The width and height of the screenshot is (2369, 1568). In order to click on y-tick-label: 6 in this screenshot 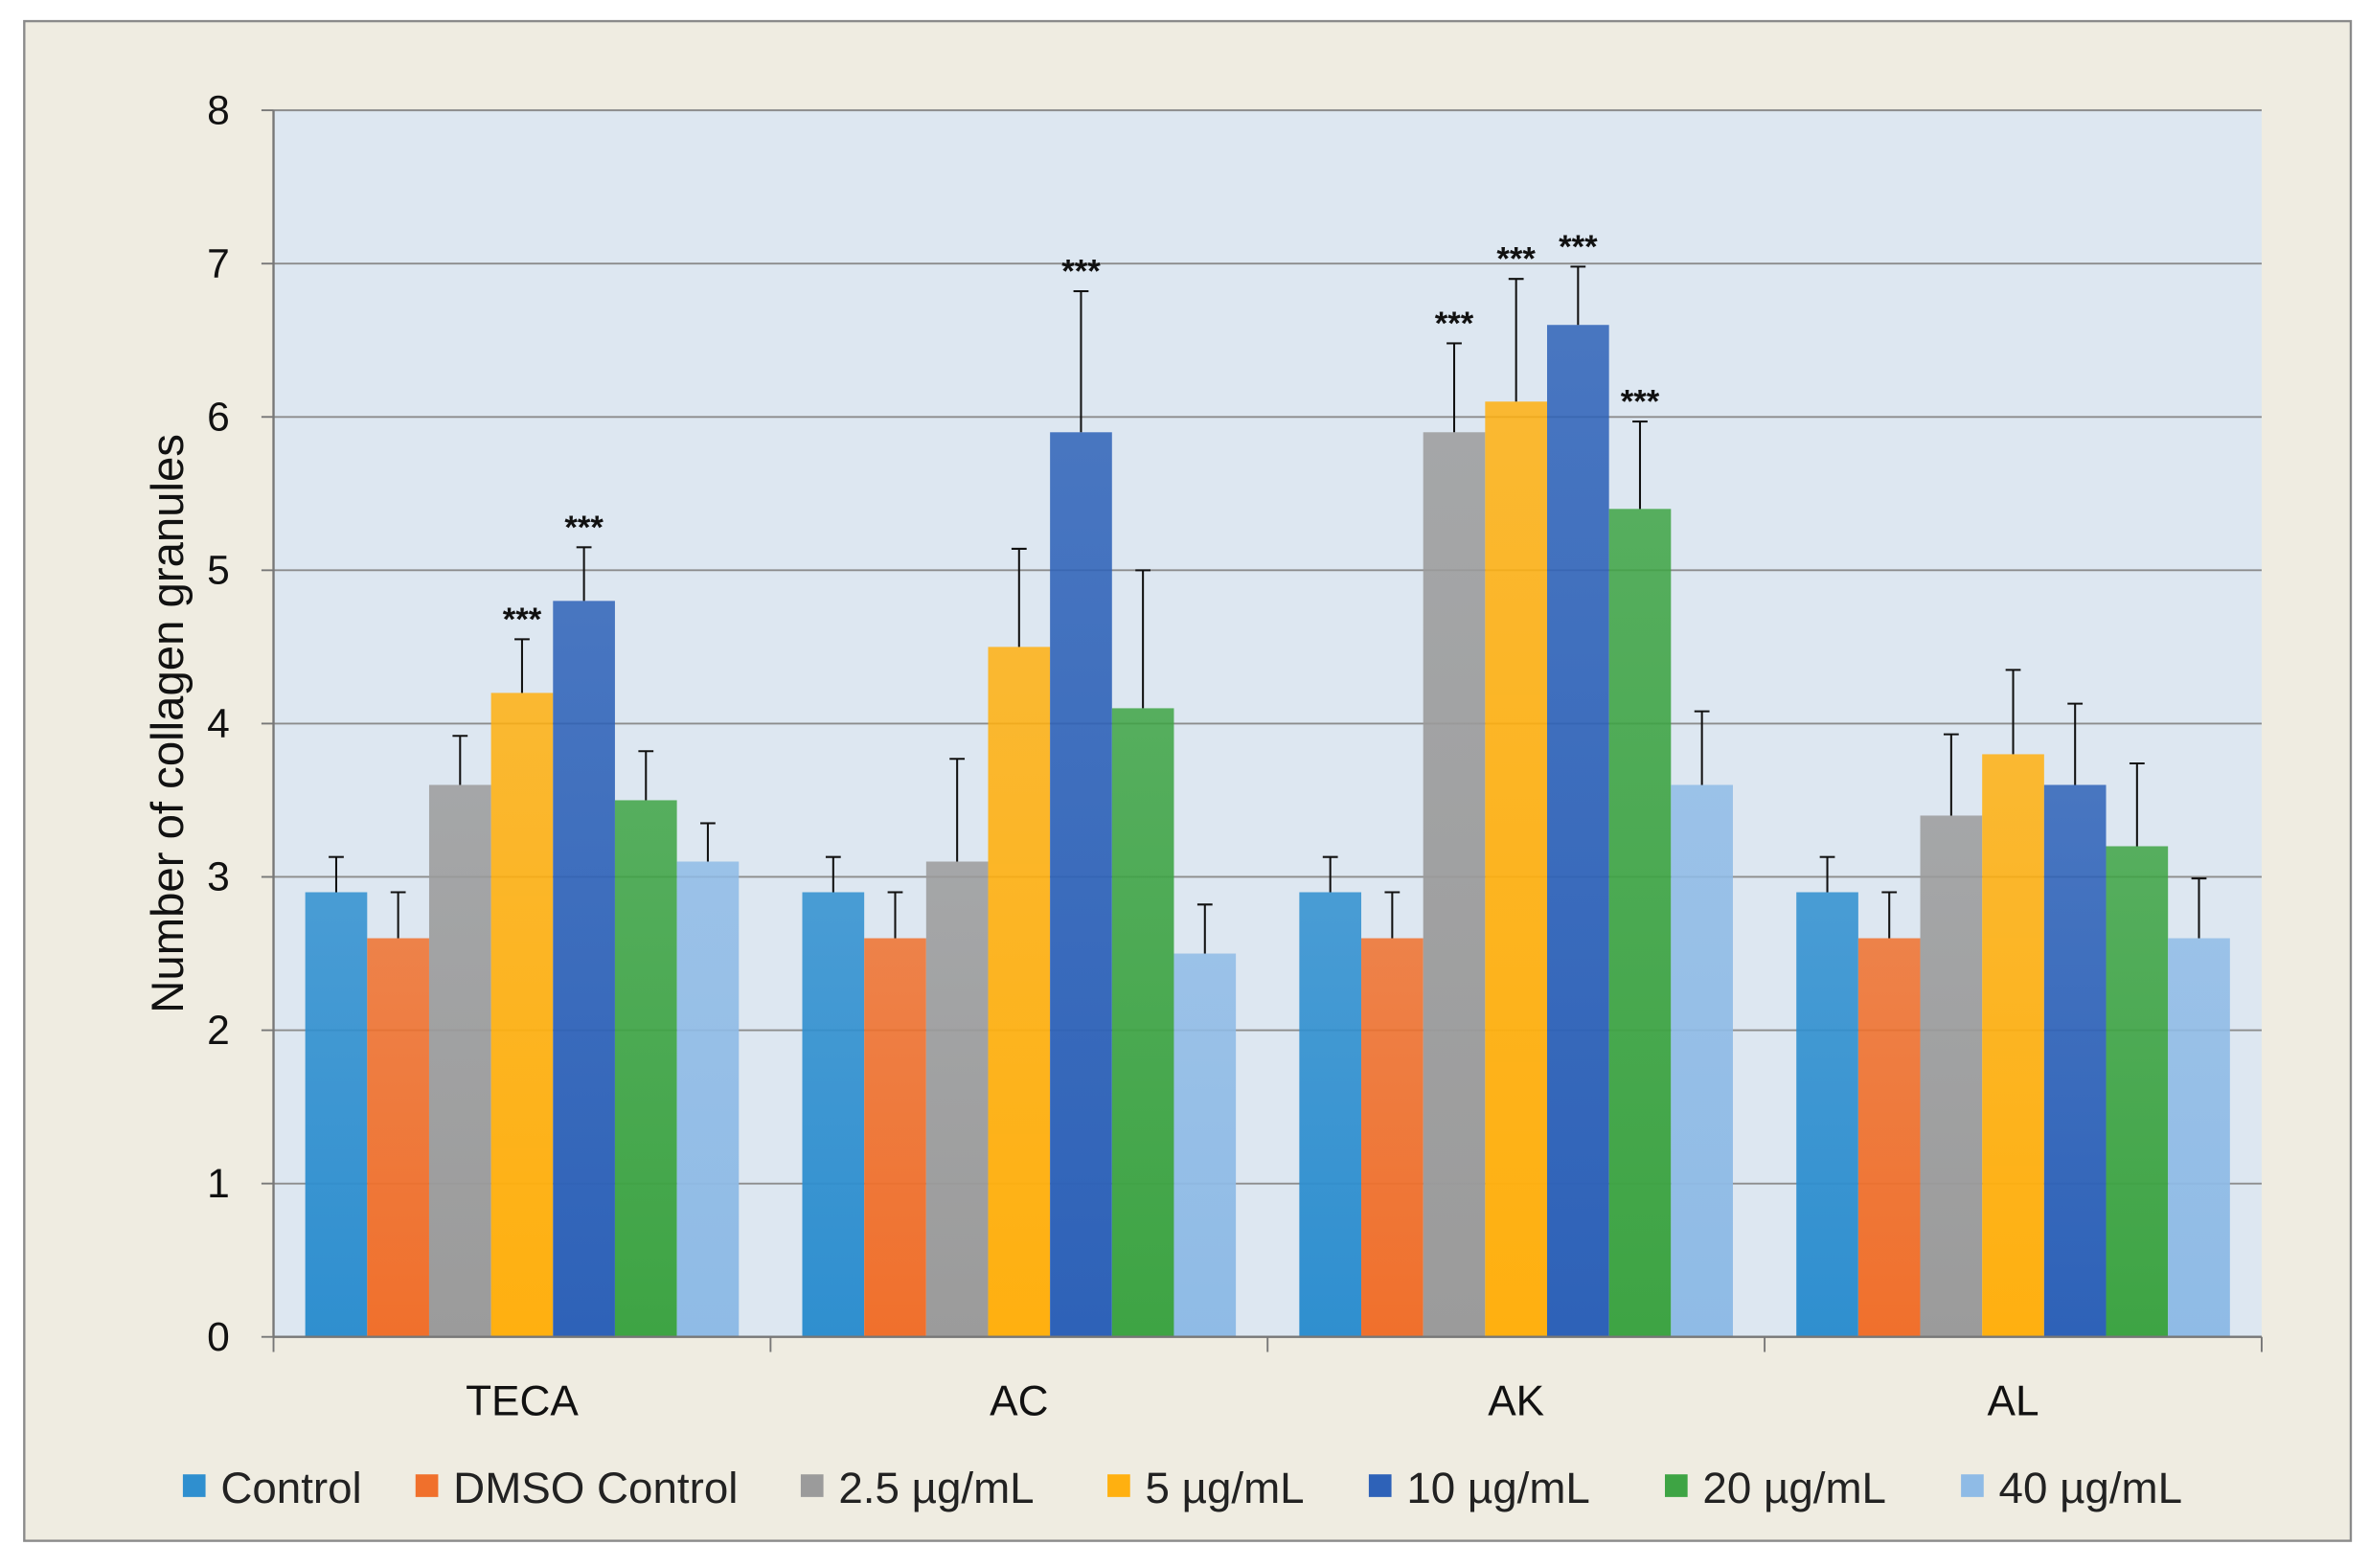, I will do `click(218, 417)`.